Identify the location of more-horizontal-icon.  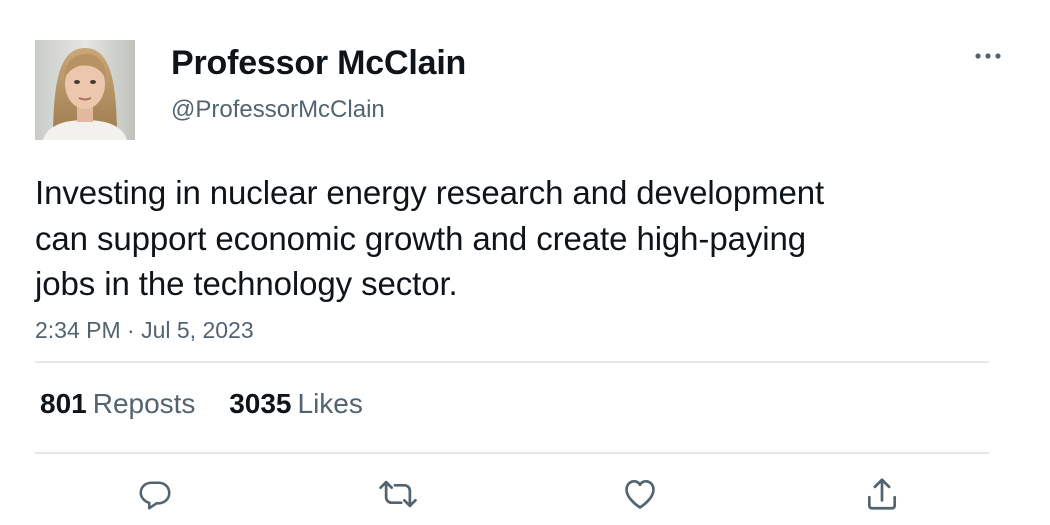
(988, 56).